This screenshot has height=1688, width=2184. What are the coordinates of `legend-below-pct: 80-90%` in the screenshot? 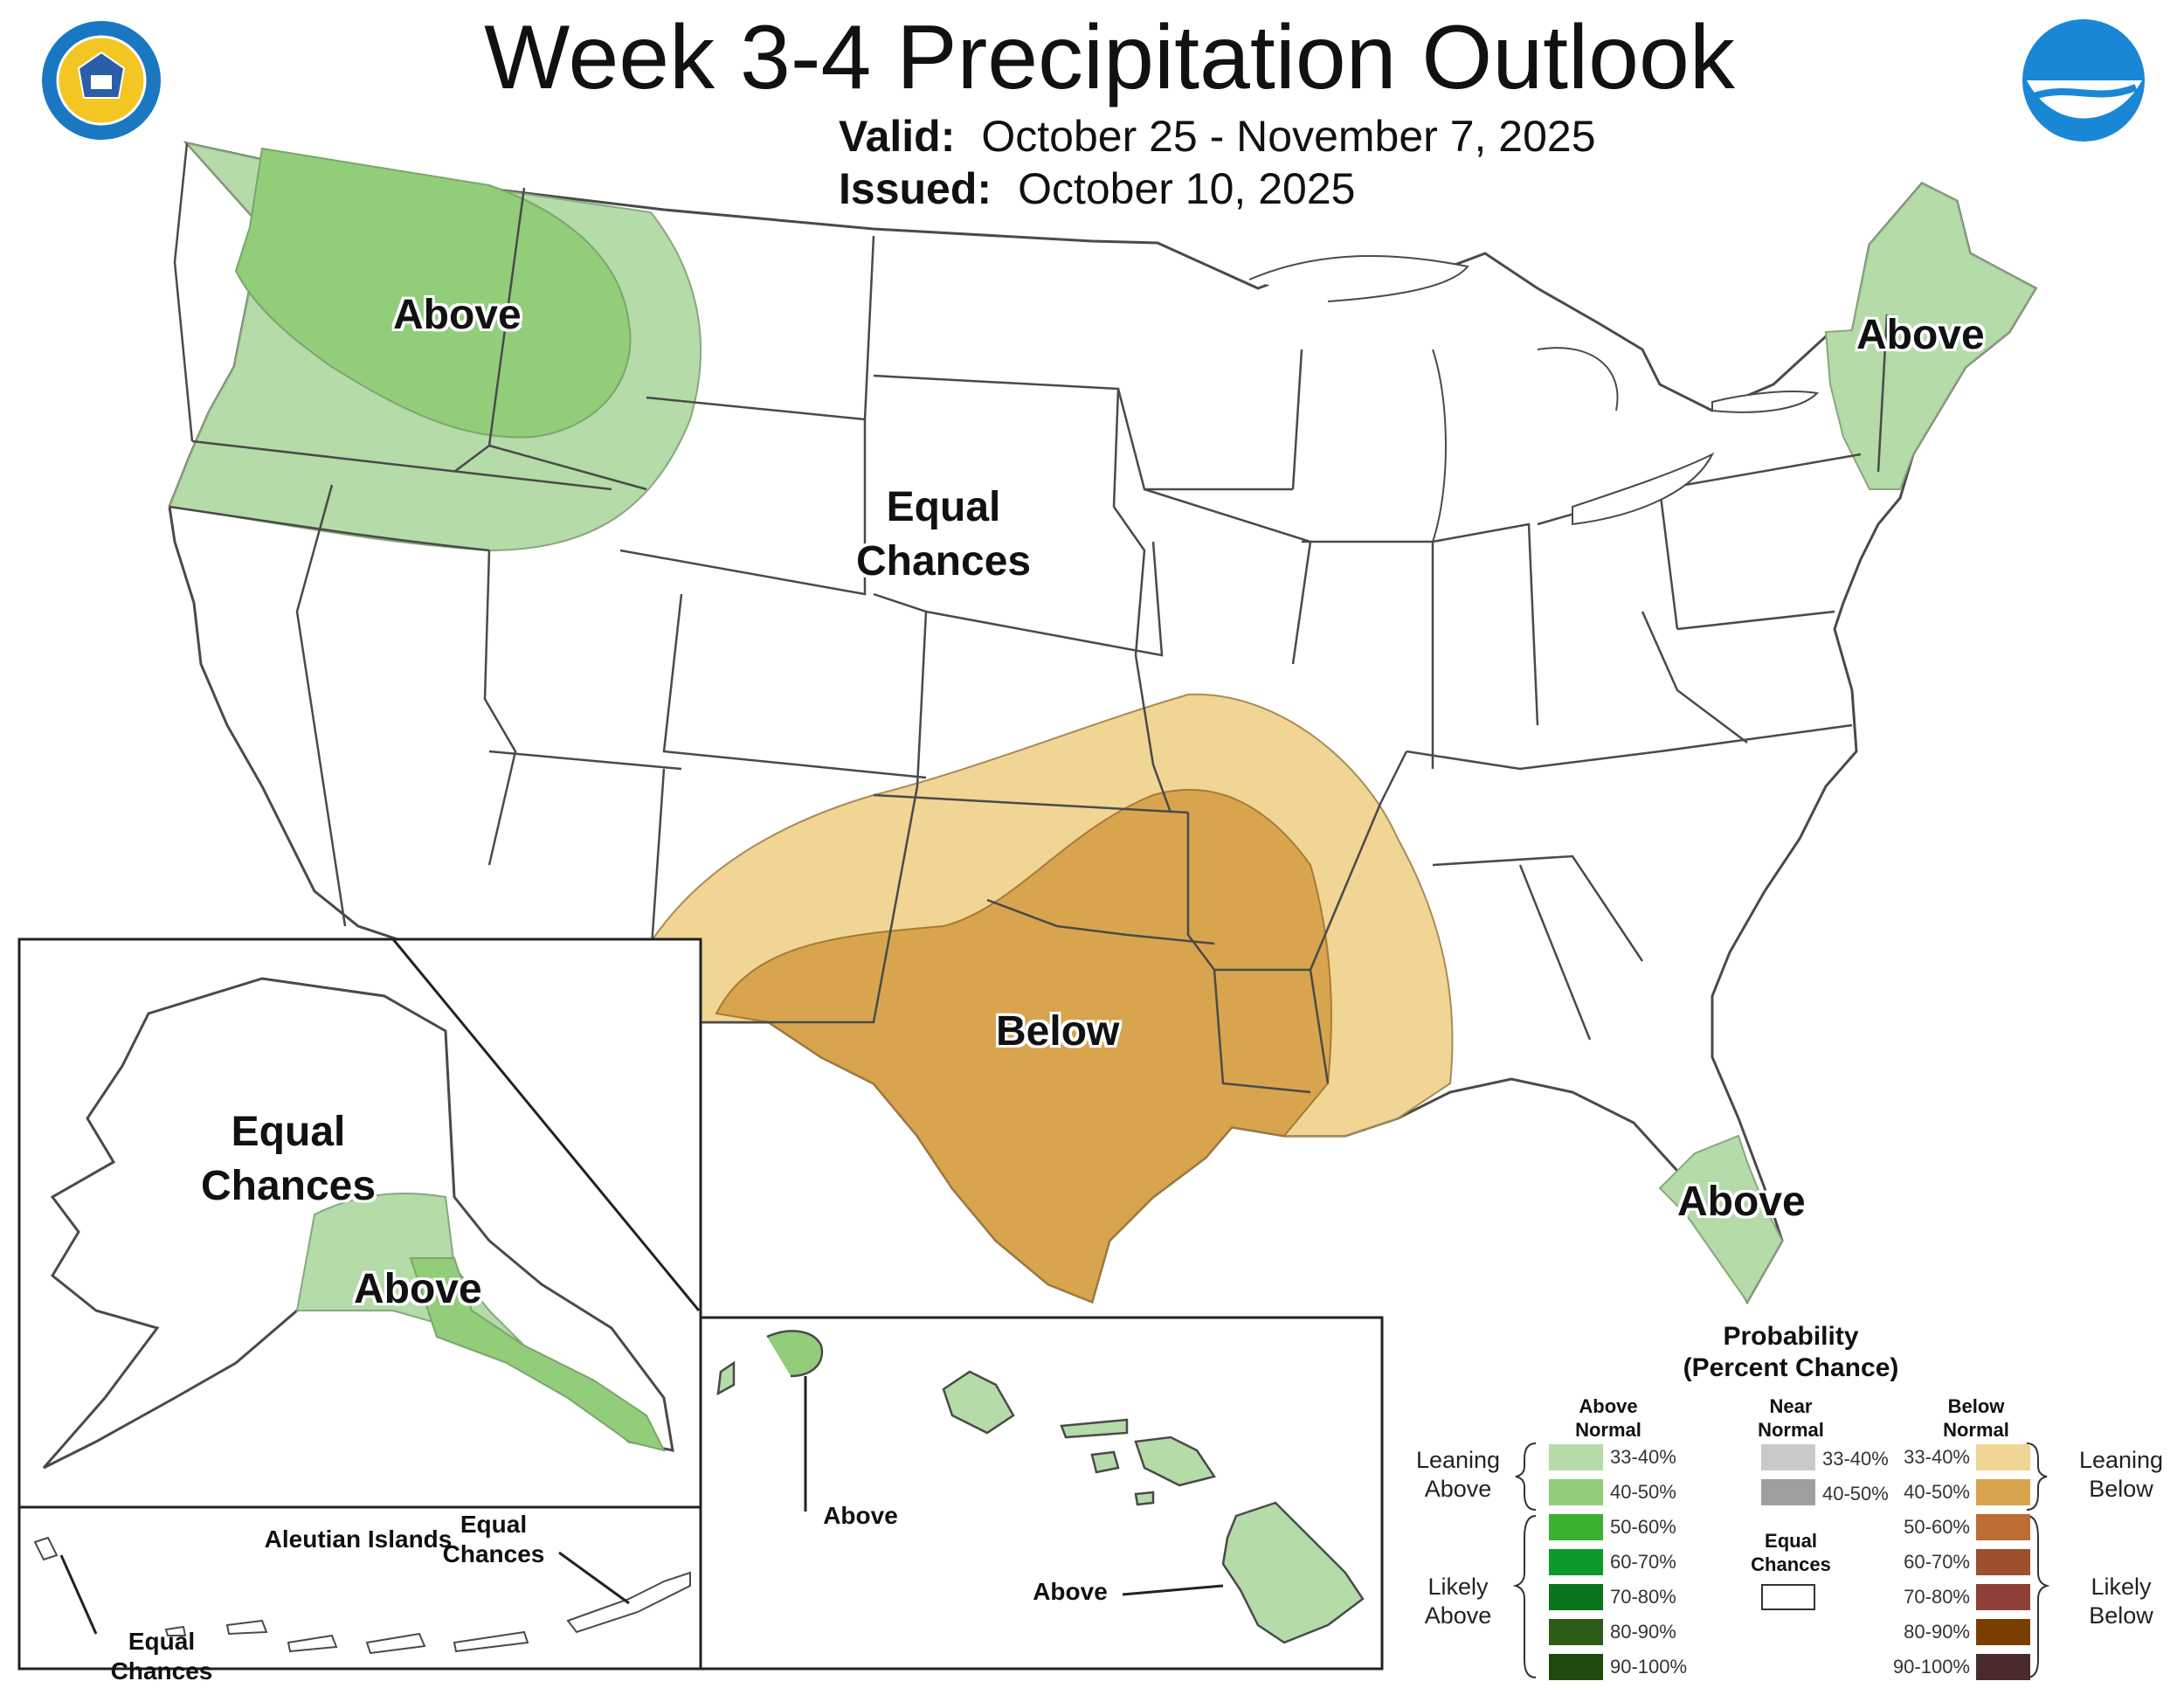 It's located at (1937, 1632).